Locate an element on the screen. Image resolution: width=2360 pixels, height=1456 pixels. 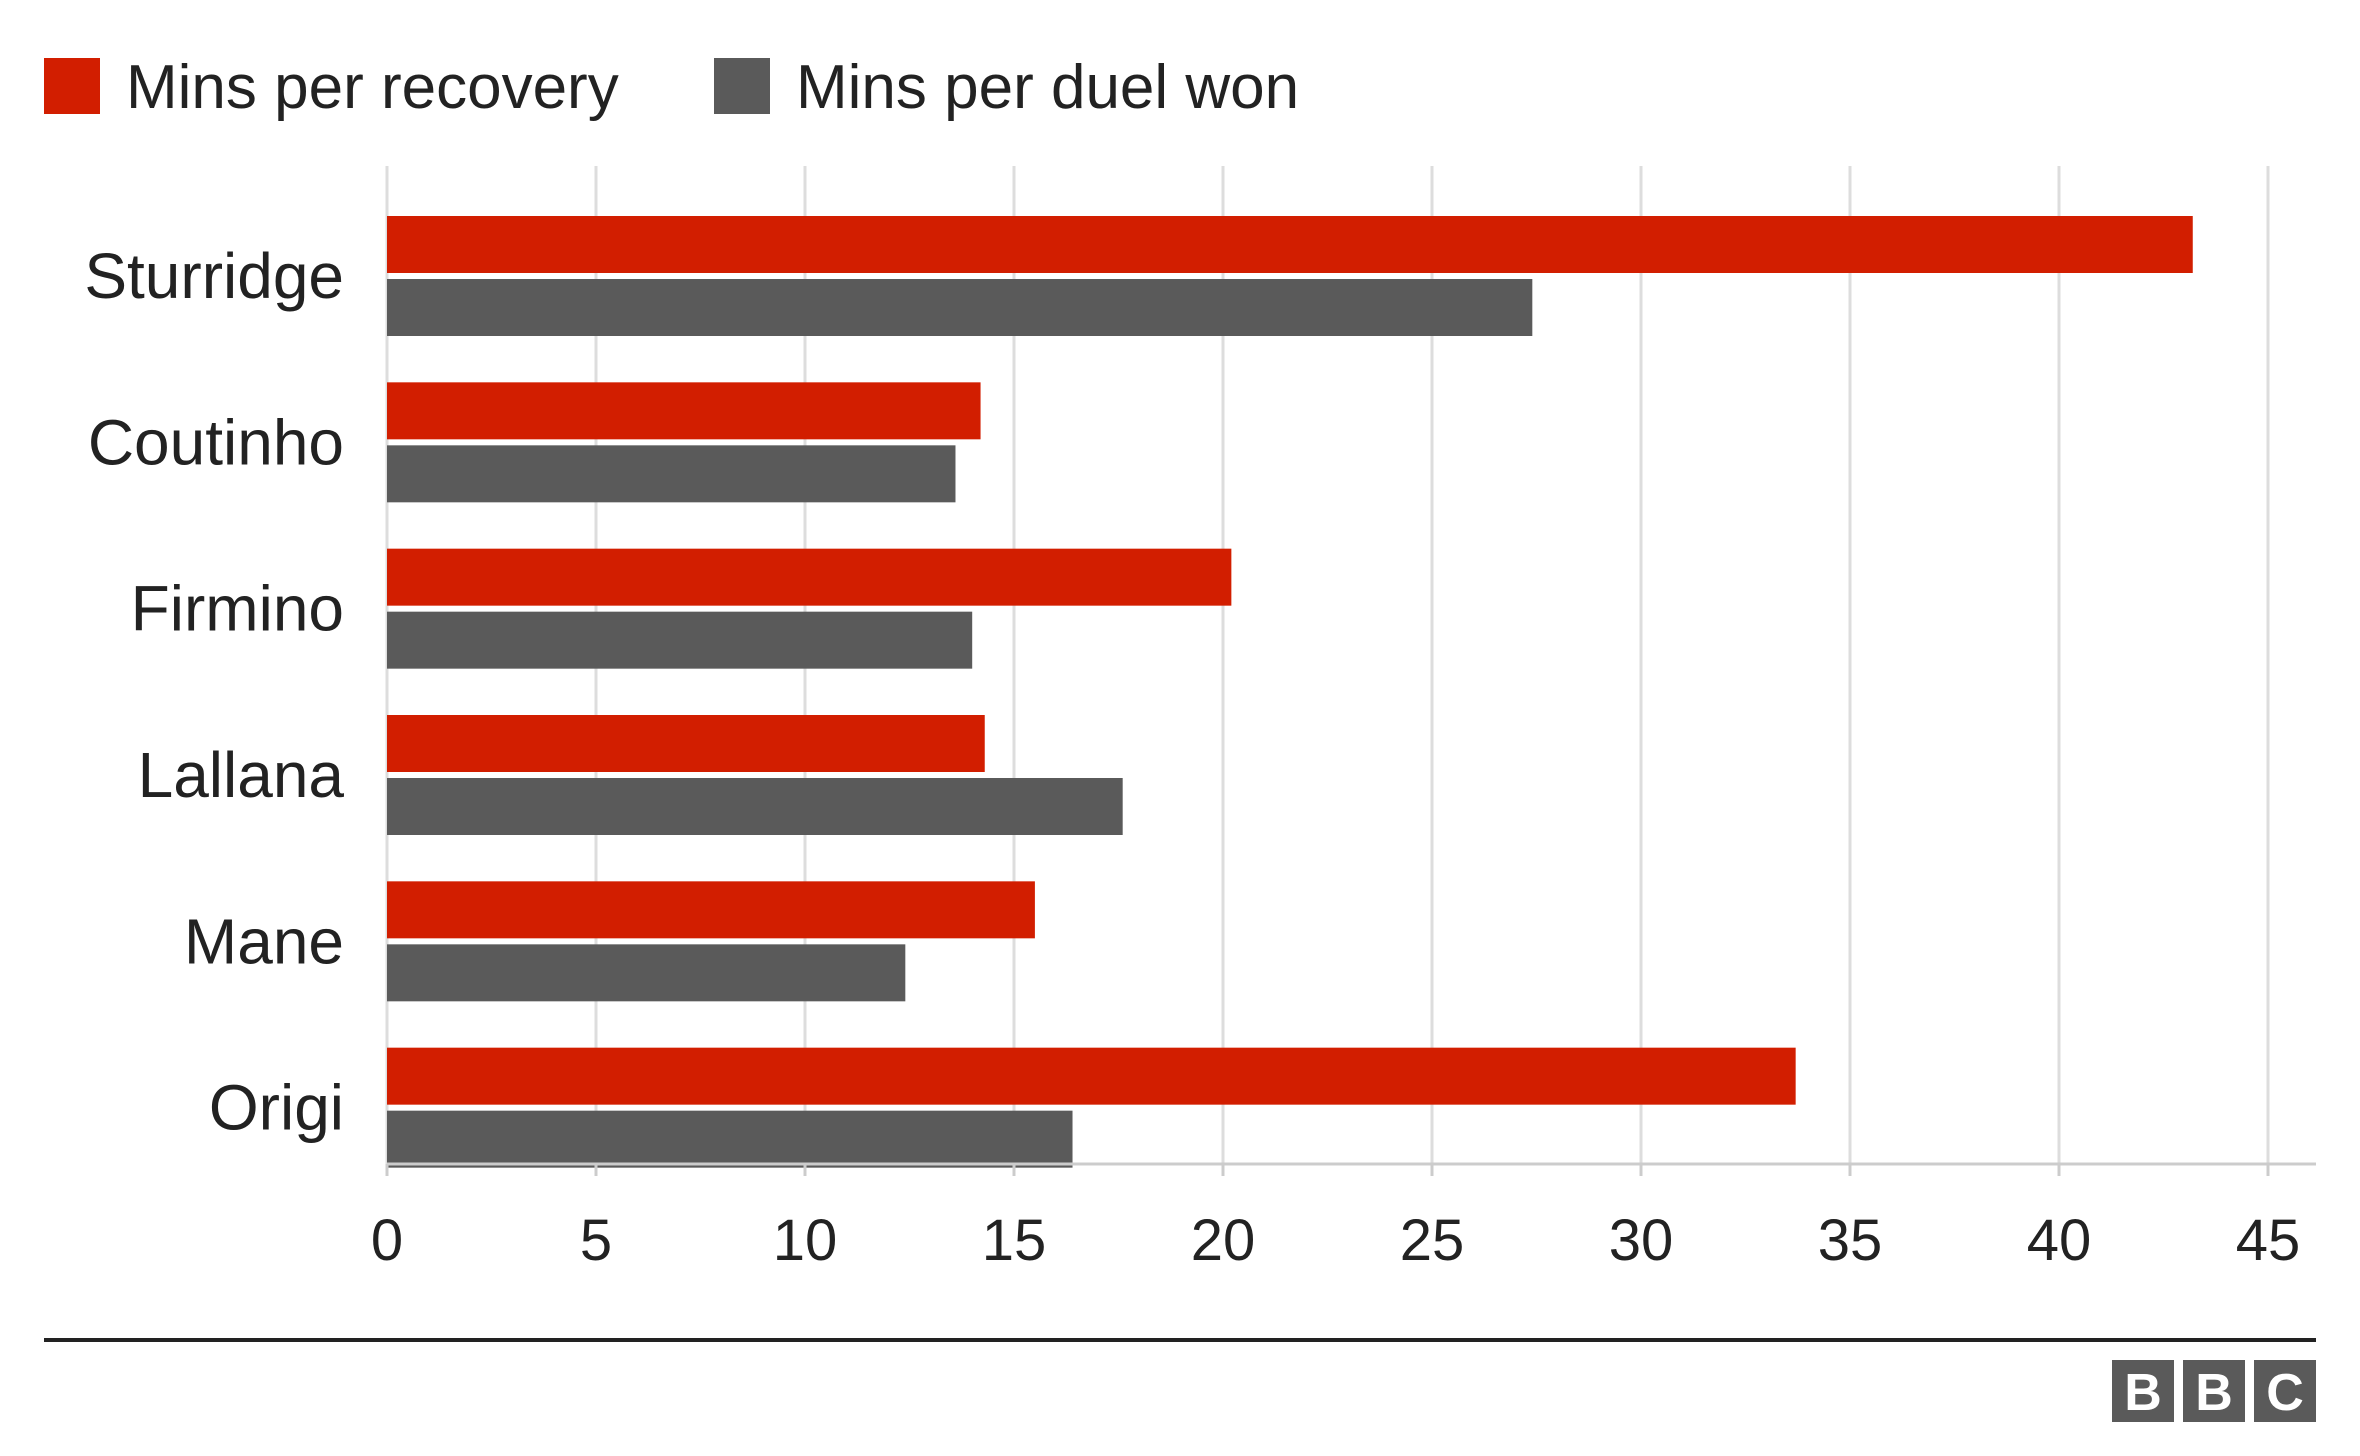
x-tick-label-5: 5 is located at coordinates (596, 1240).